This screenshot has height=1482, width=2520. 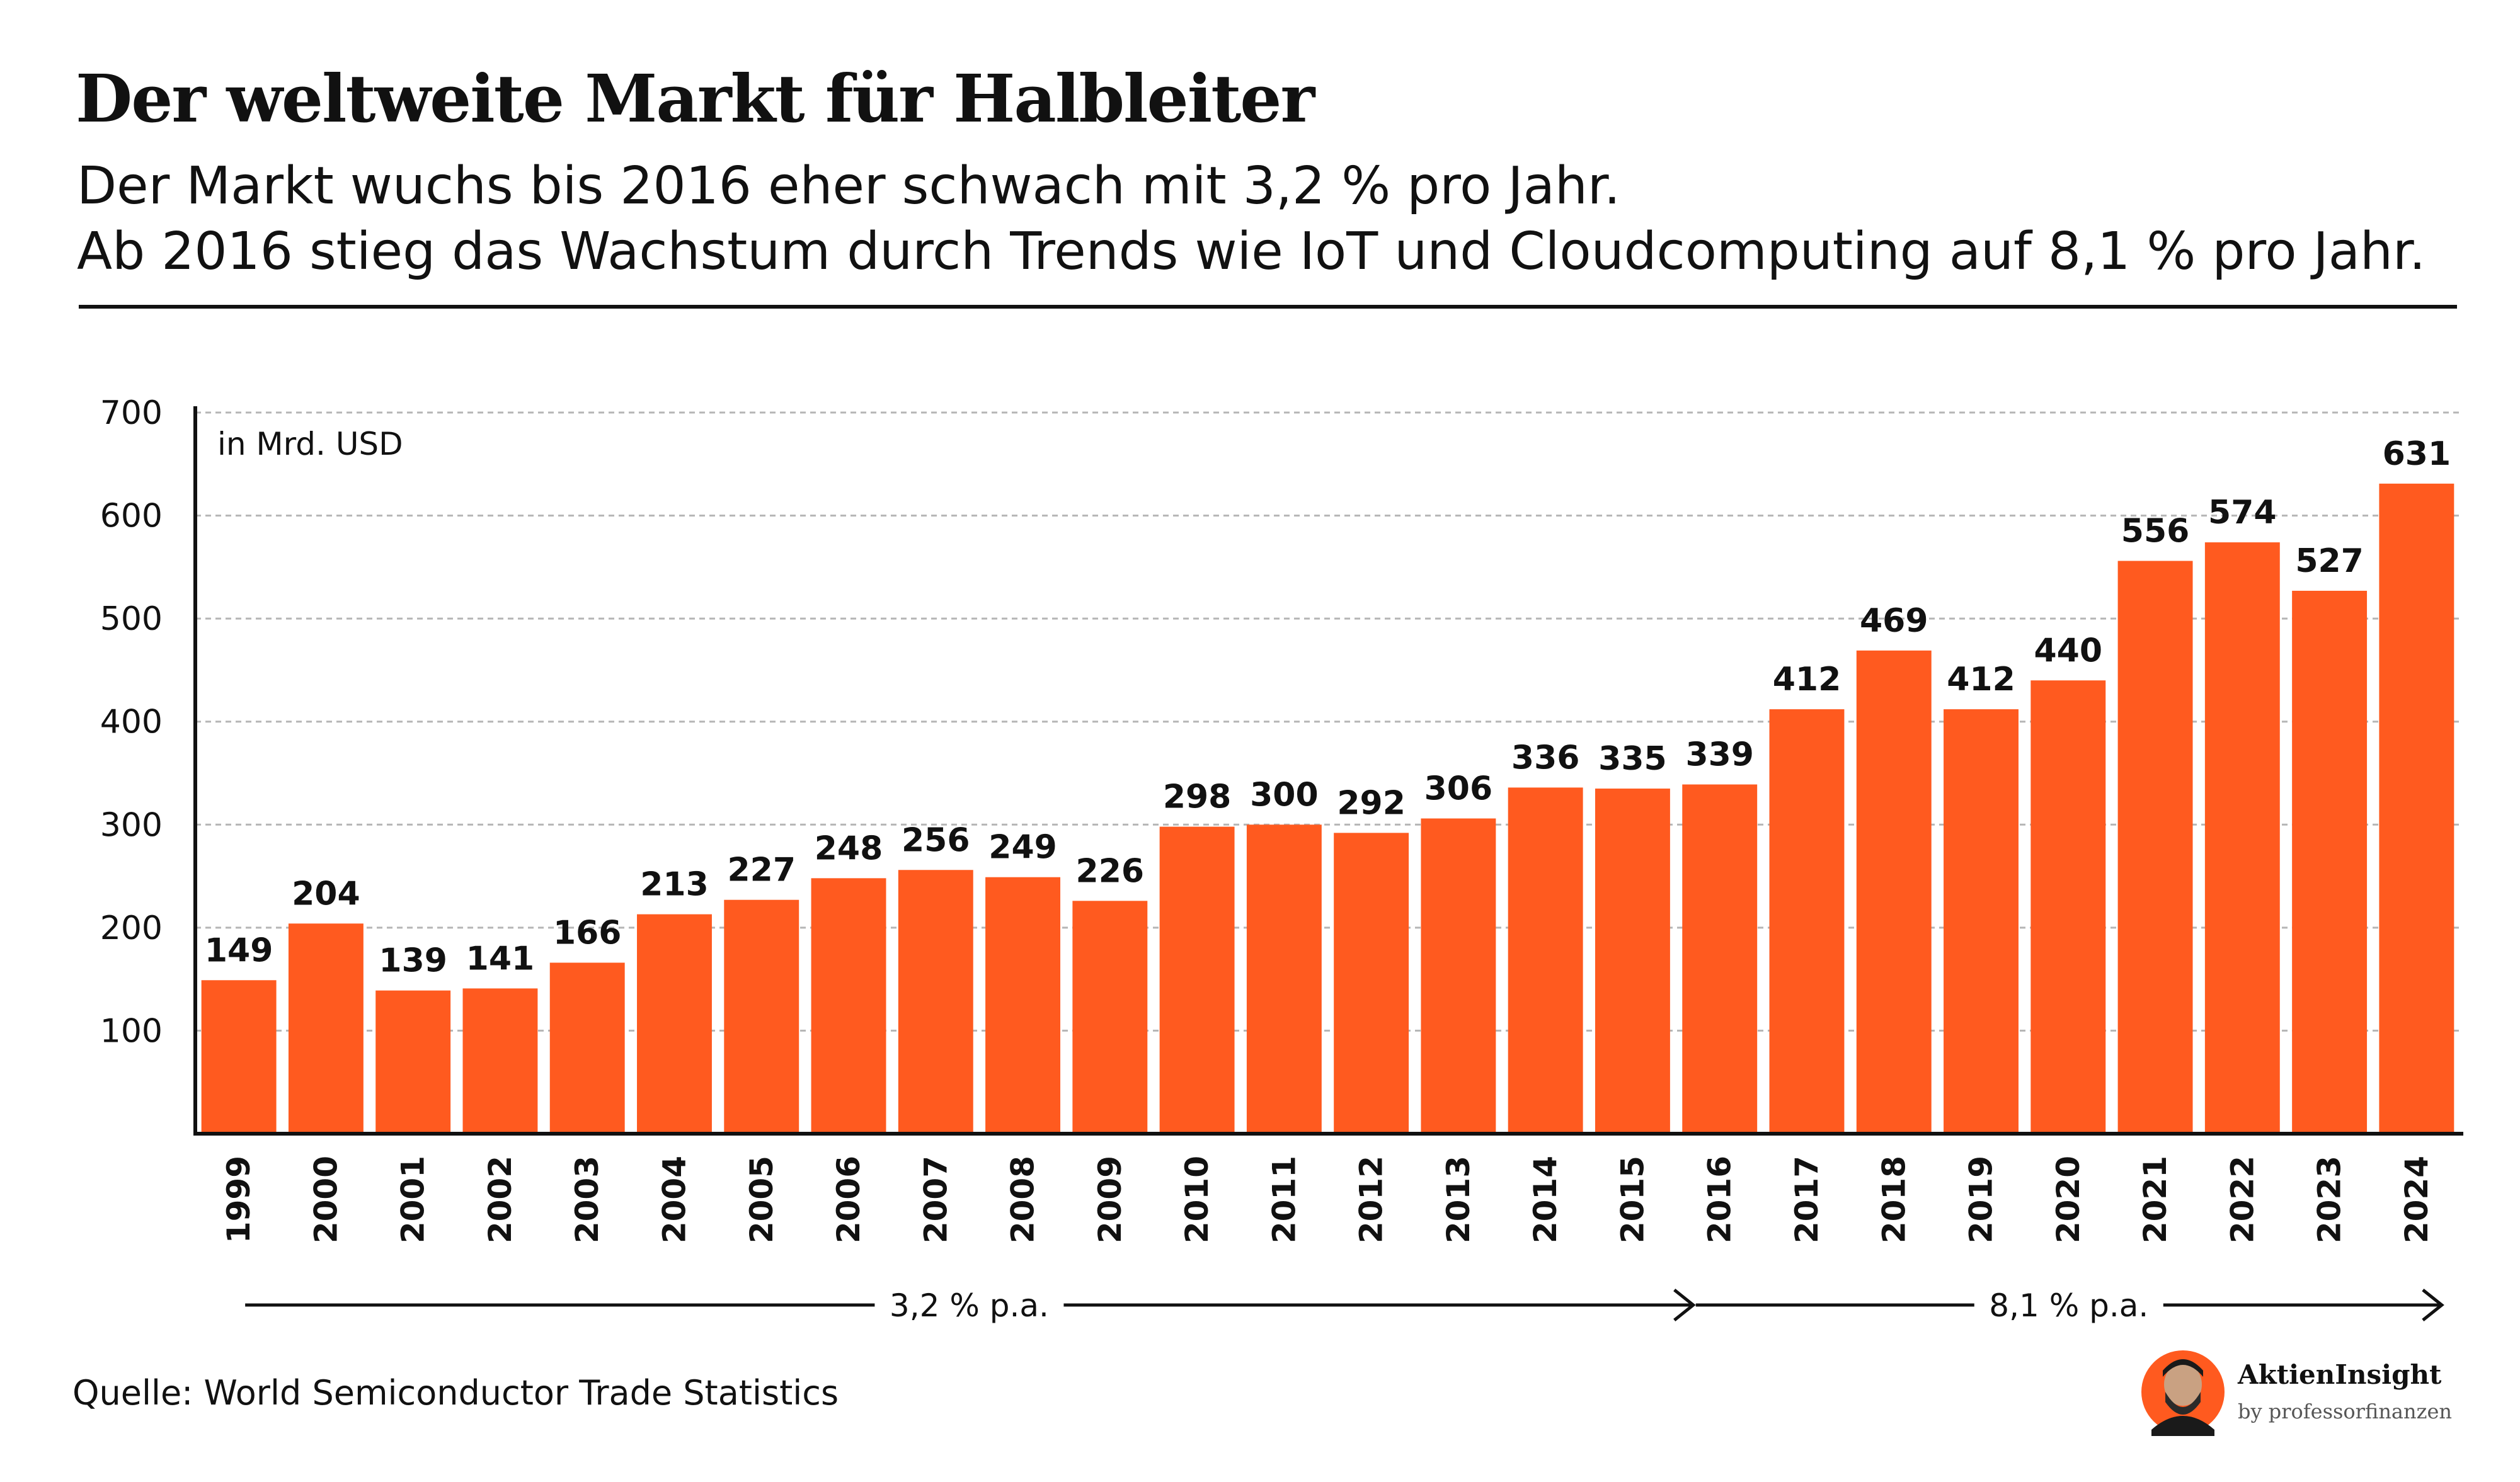 I want to click on value-label-2001: 139, so click(x=413, y=961).